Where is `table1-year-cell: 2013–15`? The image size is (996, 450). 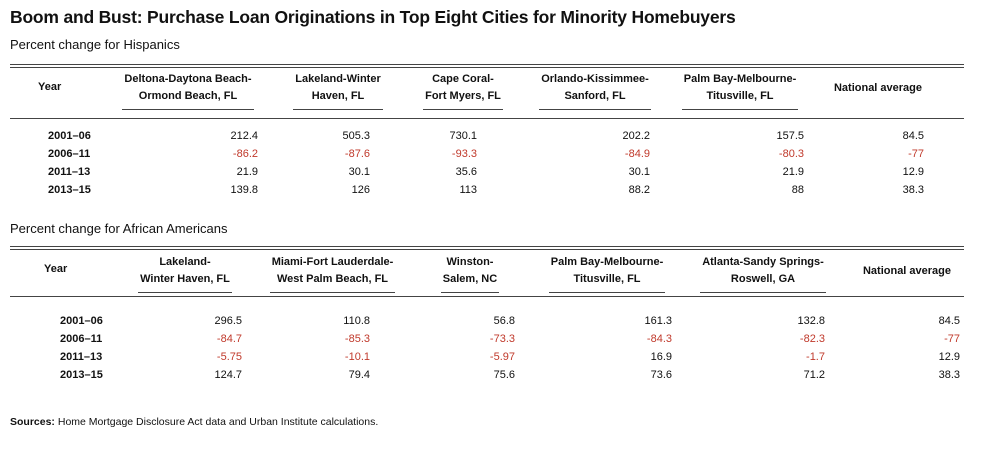
table1-year-cell: 2013–15 is located at coordinates (69, 190).